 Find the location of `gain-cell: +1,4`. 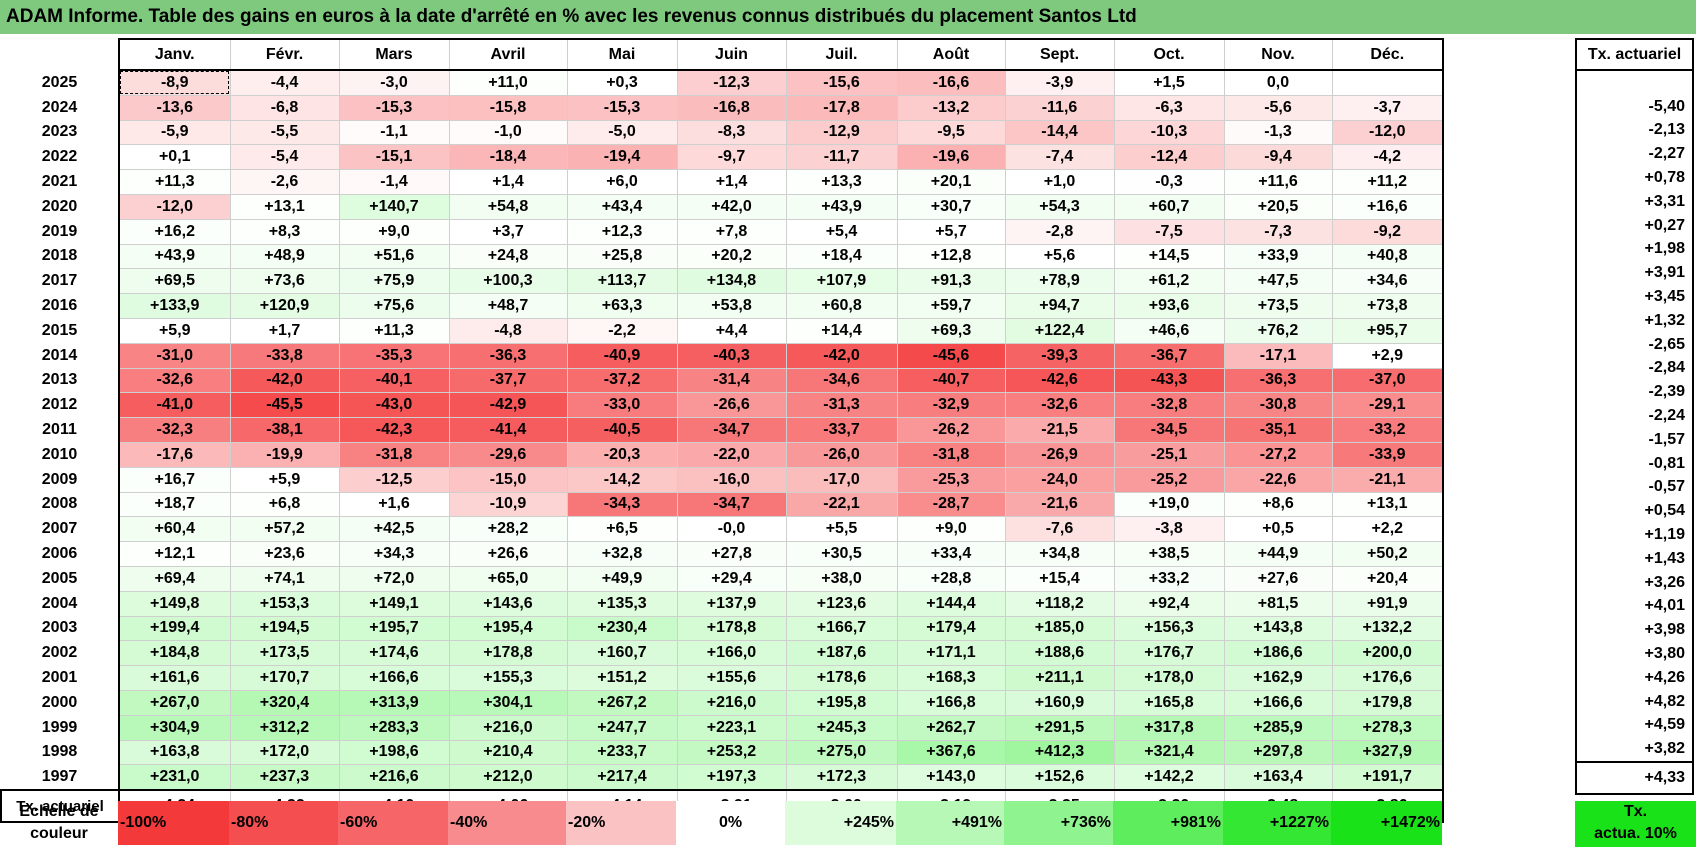

gain-cell: +1,4 is located at coordinates (731, 182).